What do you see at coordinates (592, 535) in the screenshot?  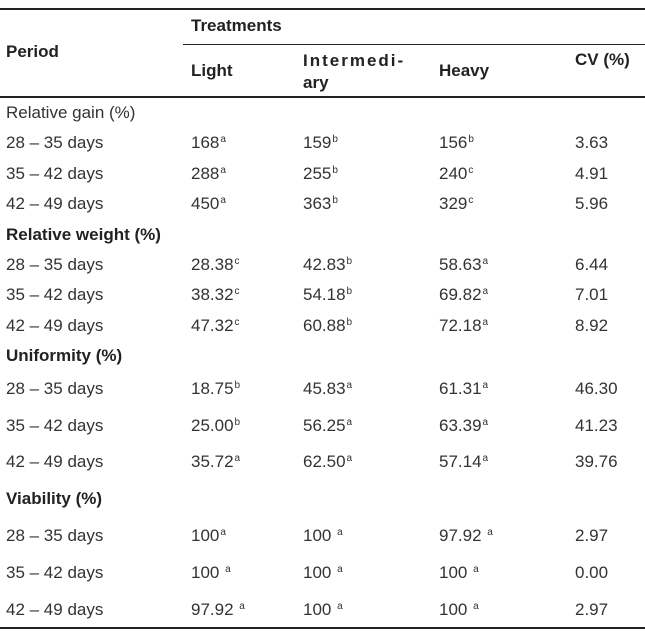 I see `value-text: 2.97` at bounding box center [592, 535].